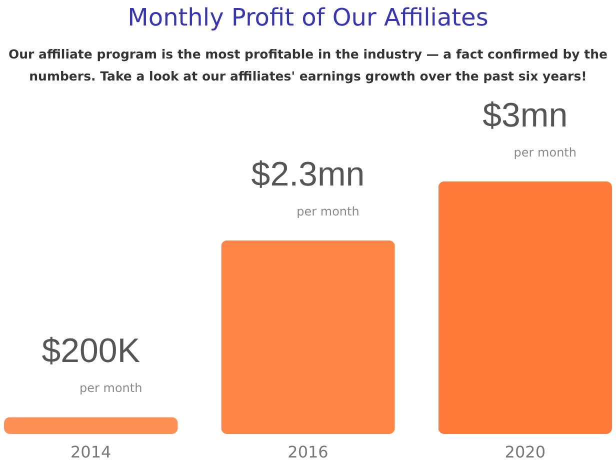 The image size is (616, 468). Describe the element at coordinates (525, 115) in the screenshot. I see `data-label: $3mn` at that location.